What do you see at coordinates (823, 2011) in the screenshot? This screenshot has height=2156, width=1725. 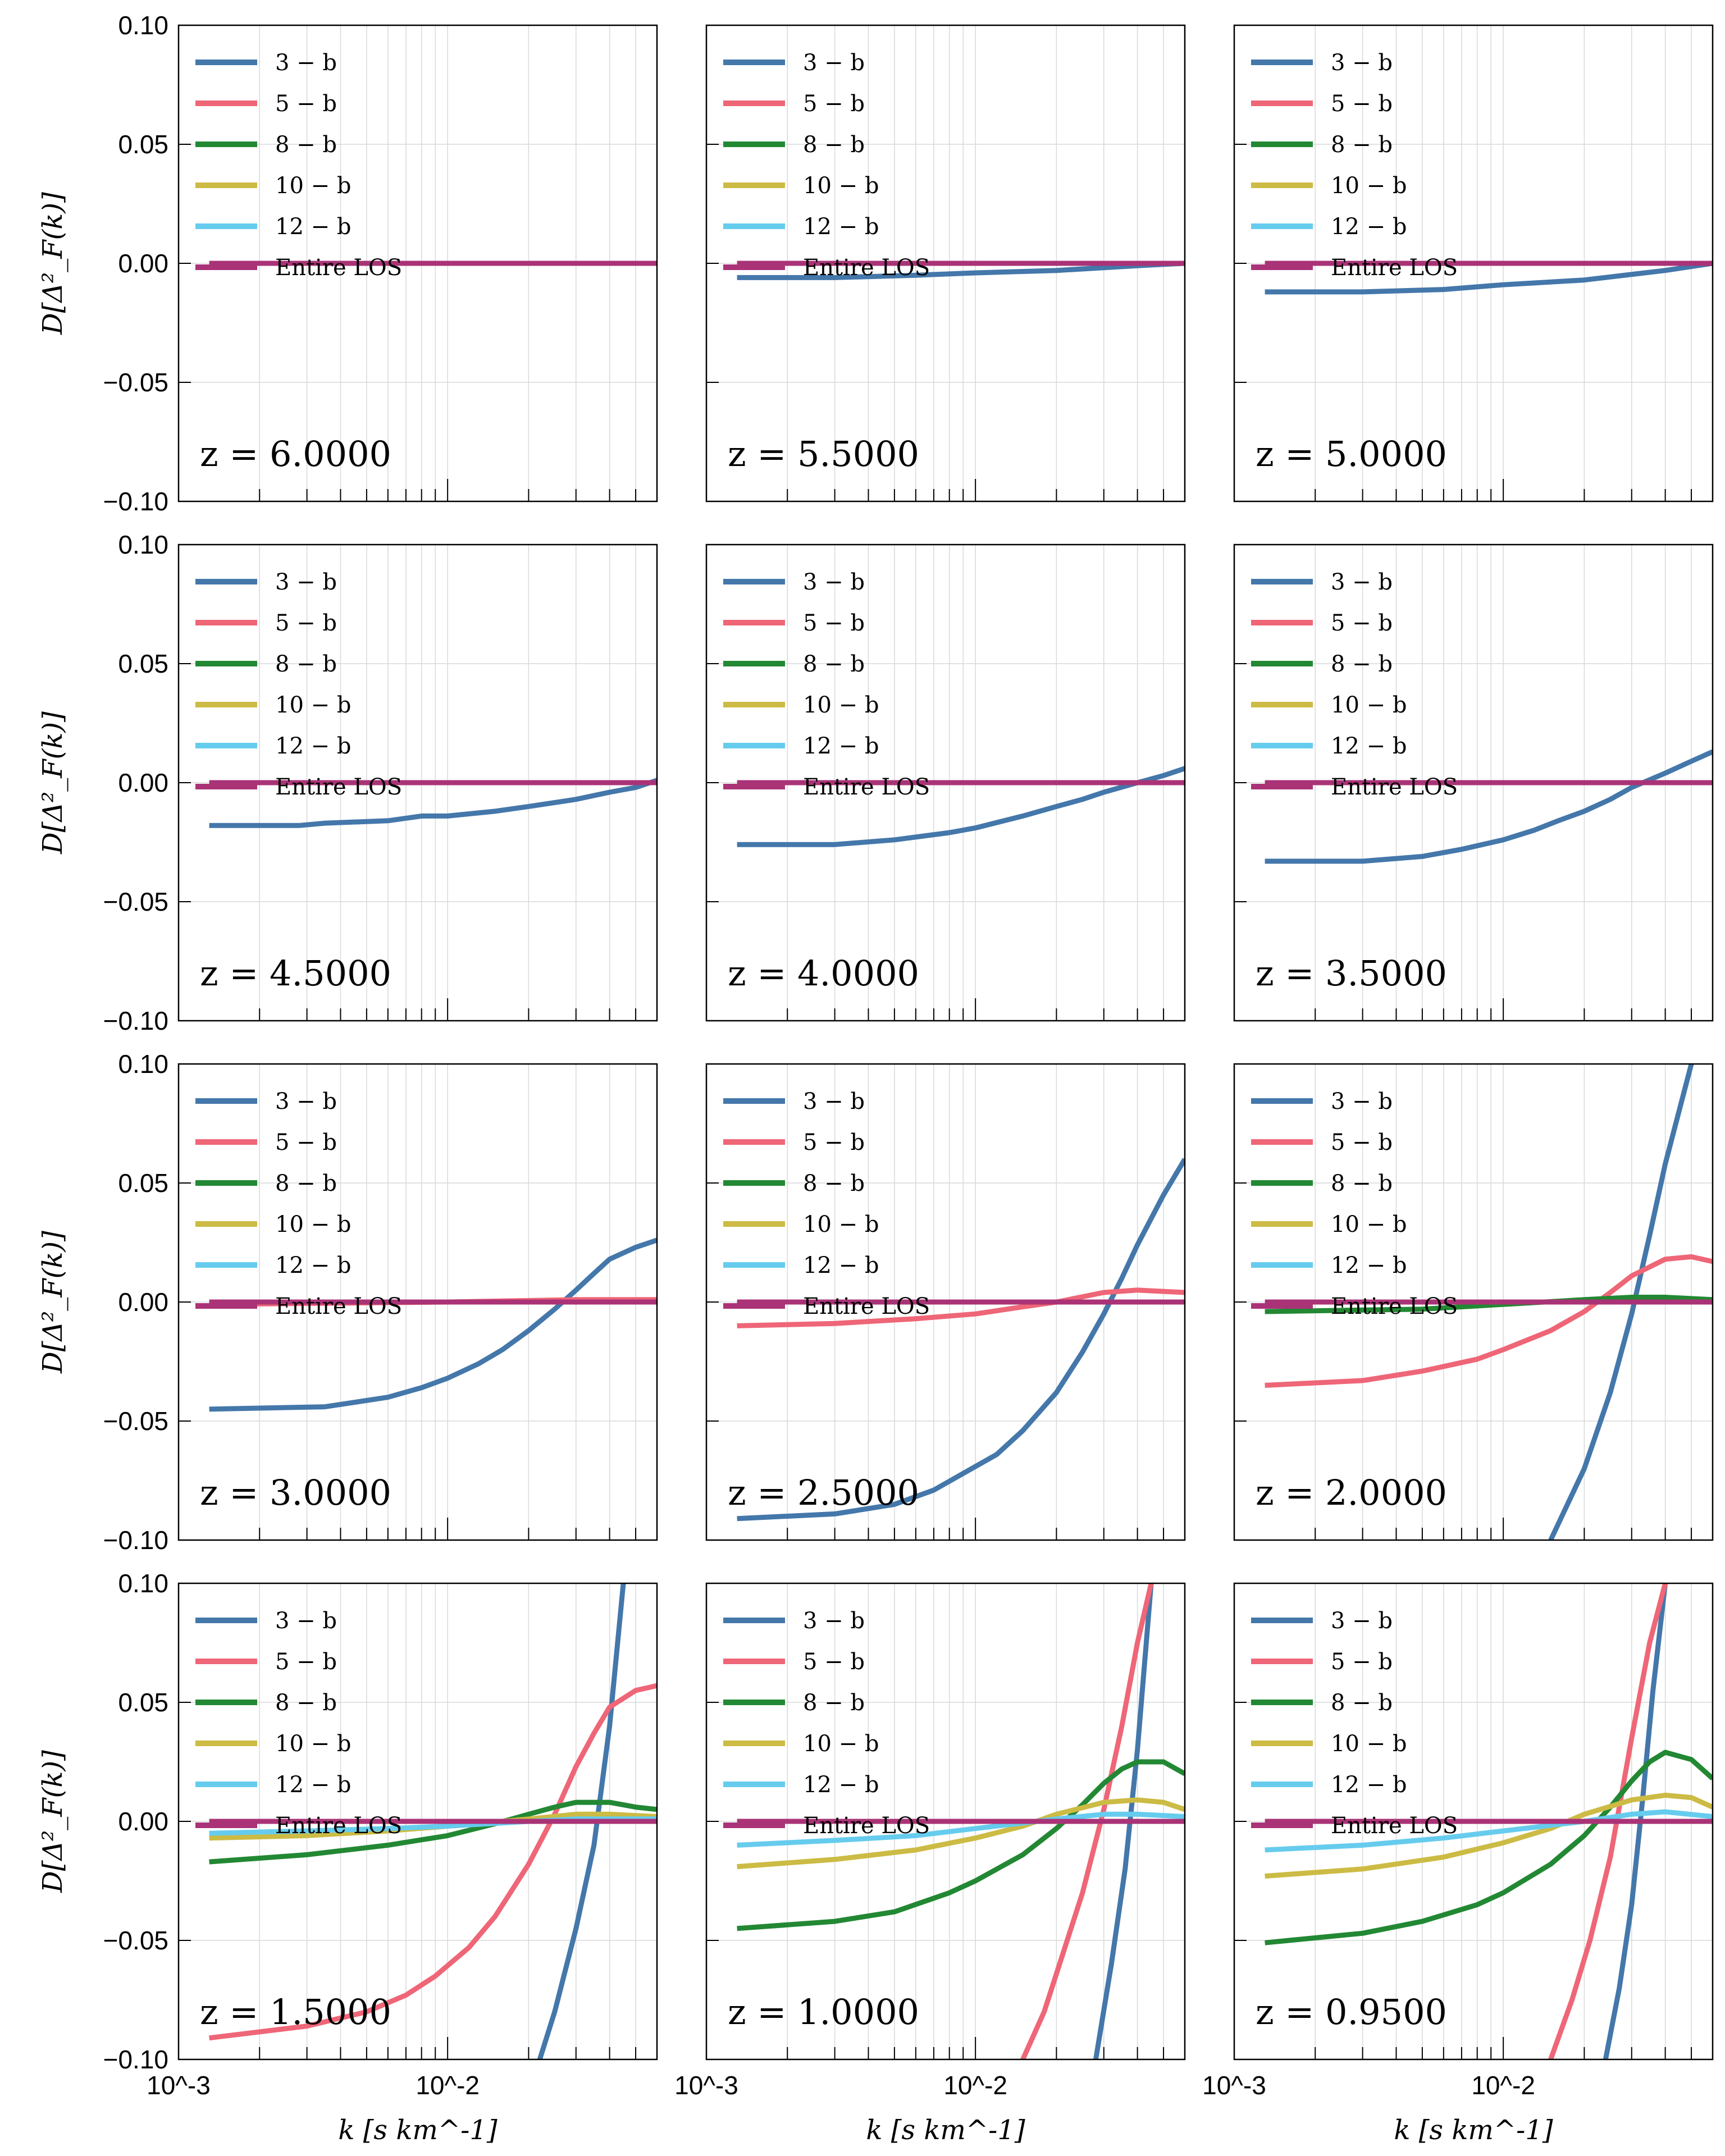 I see `redshift-label: z = 1.0000` at bounding box center [823, 2011].